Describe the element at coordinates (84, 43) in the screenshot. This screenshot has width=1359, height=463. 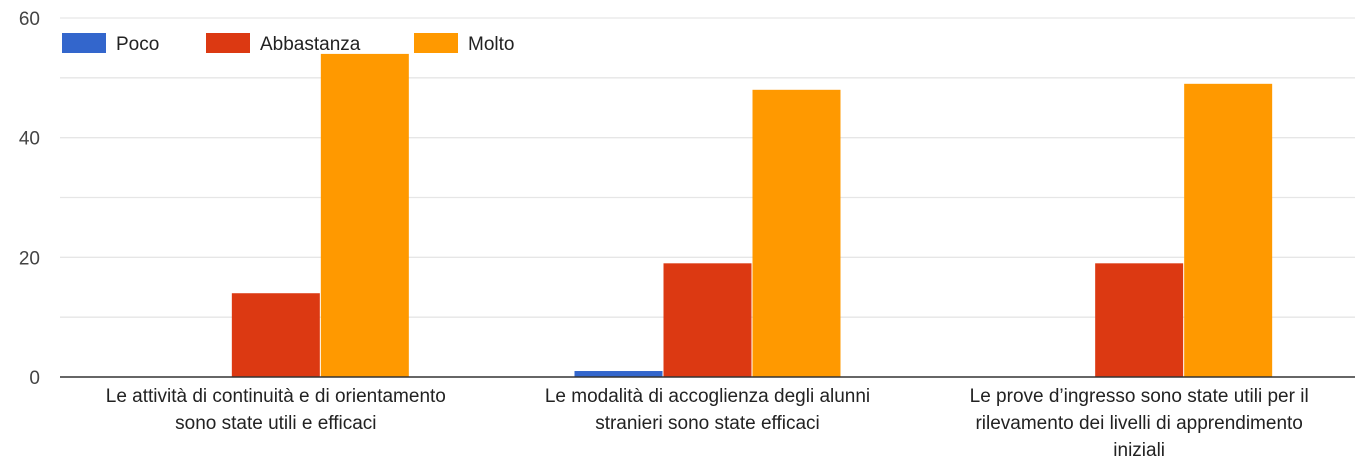
I see `legend-swatch-poco` at that location.